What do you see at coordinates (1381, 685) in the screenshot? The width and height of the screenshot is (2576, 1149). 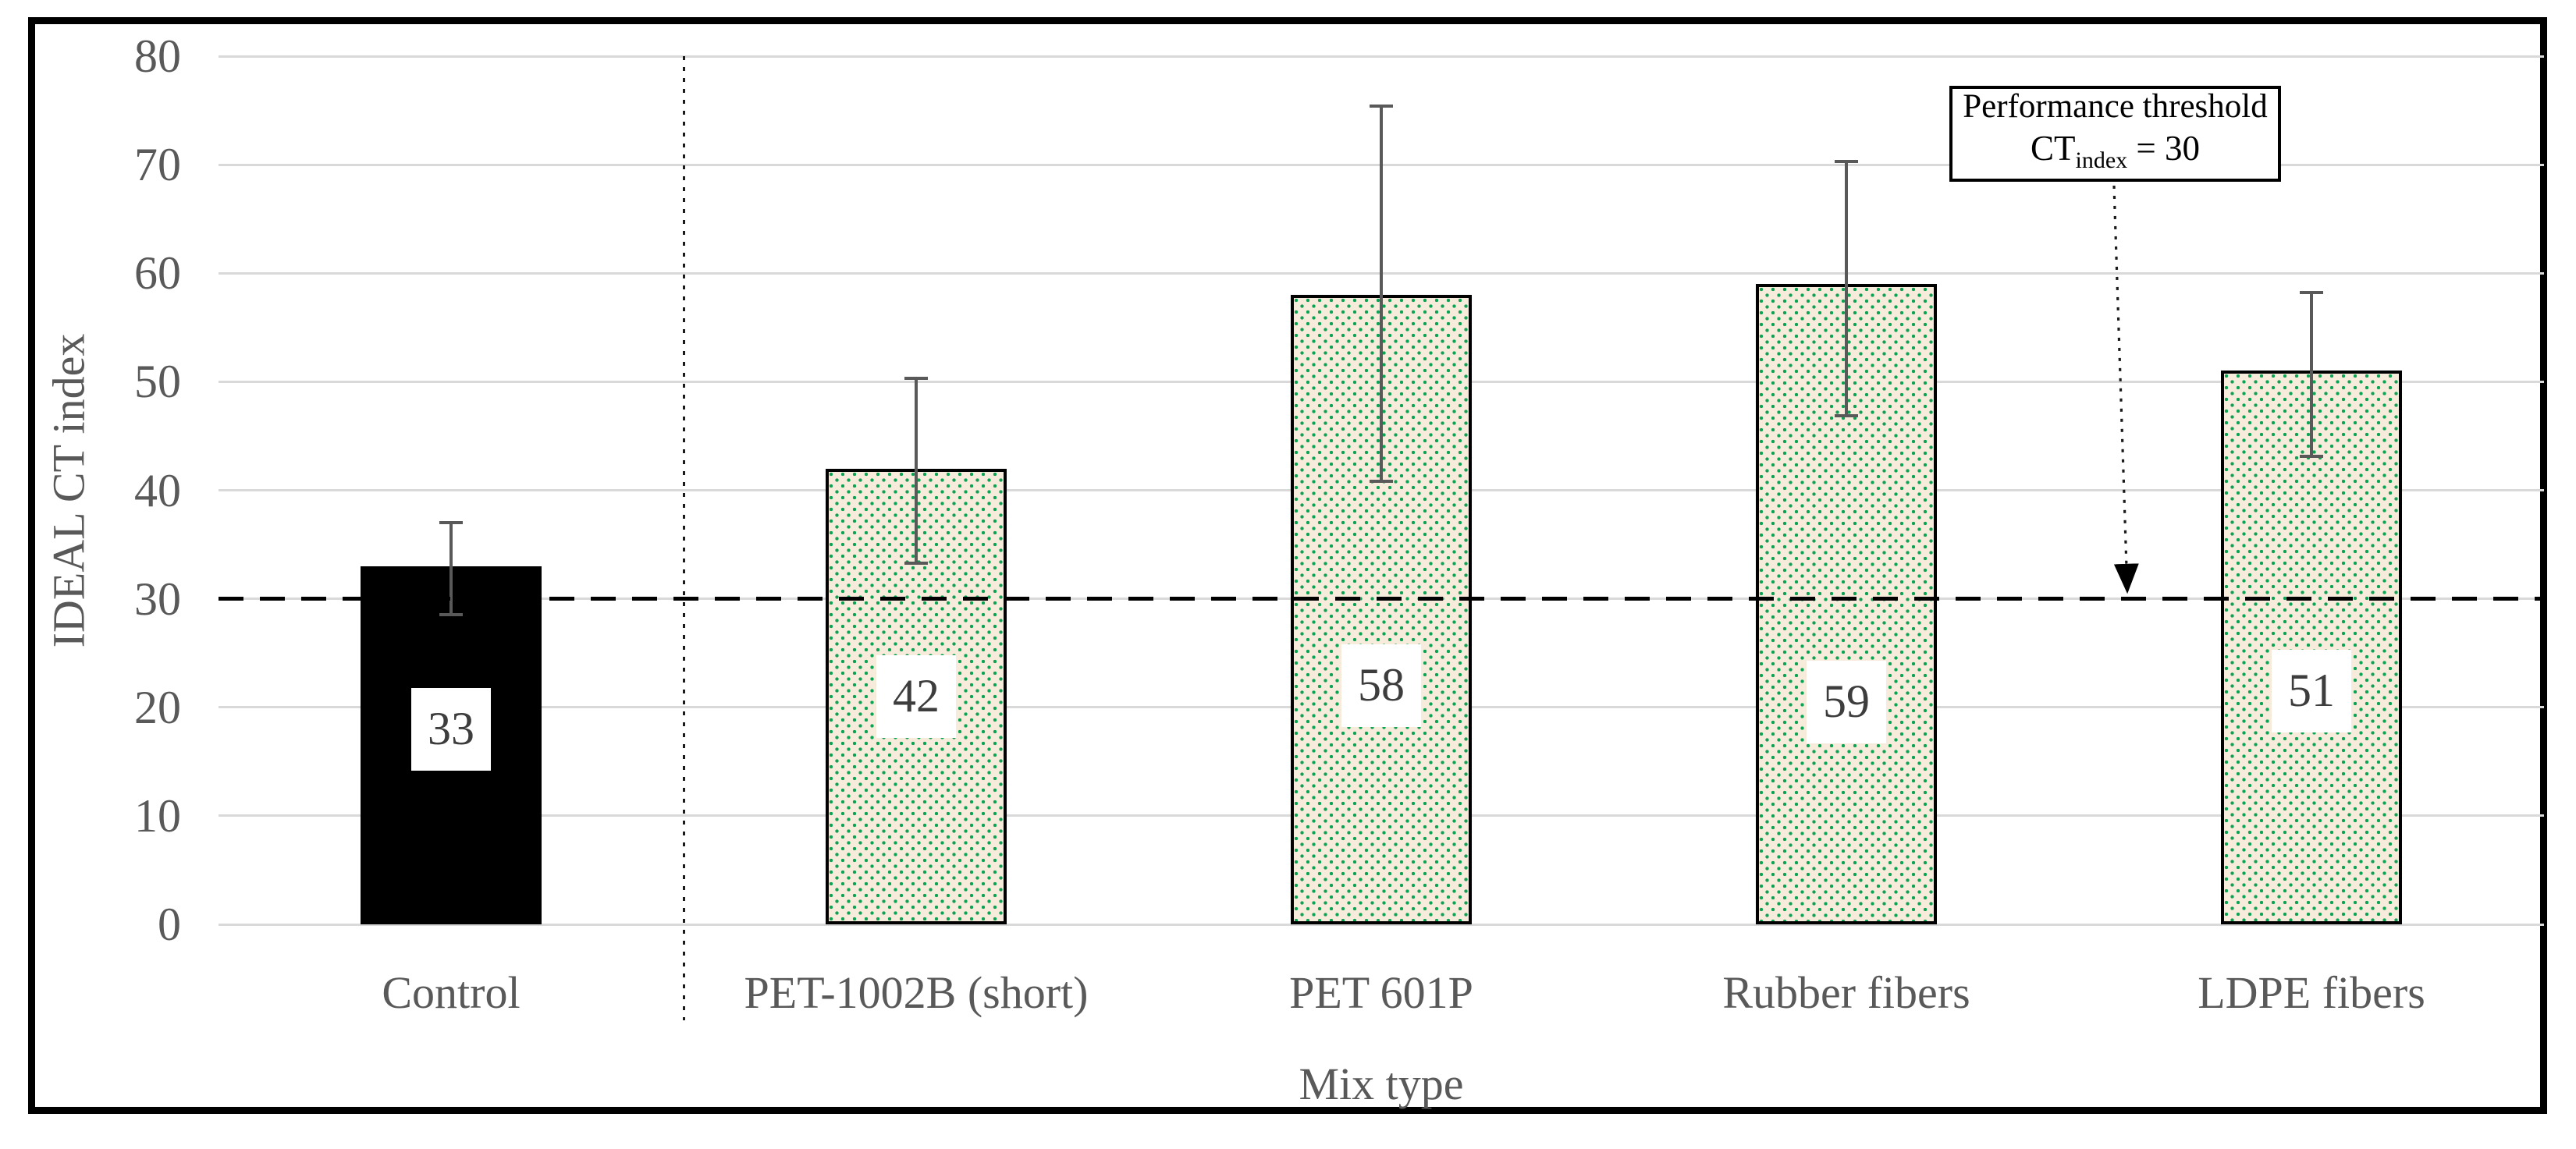 I see `value-label-pet-601p: 58` at bounding box center [1381, 685].